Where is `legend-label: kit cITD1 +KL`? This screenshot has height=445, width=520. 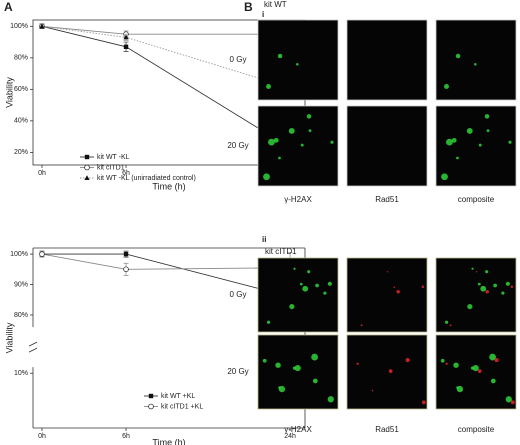
legend-label: kit cITD1 +KL is located at coordinates (182, 406).